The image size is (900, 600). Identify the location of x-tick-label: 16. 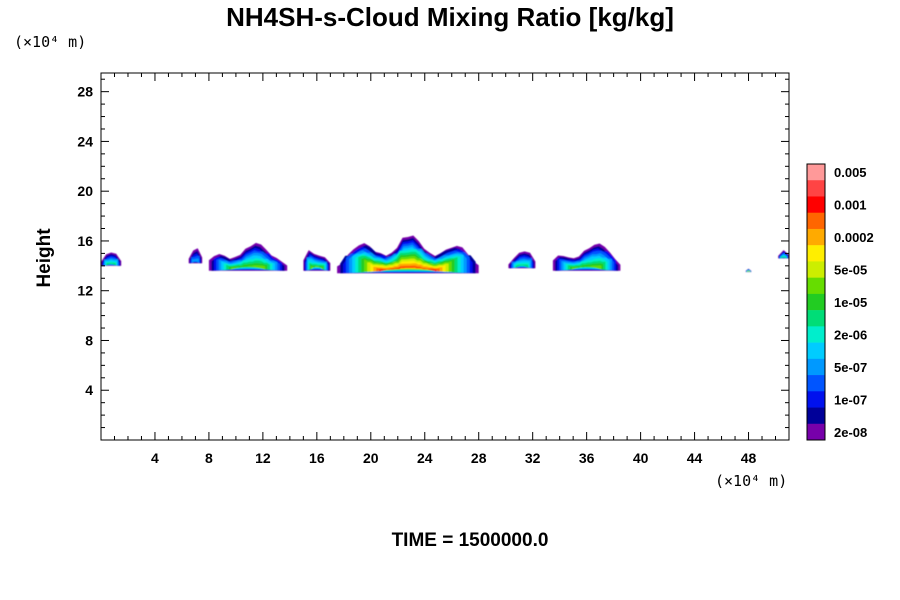
(317, 458).